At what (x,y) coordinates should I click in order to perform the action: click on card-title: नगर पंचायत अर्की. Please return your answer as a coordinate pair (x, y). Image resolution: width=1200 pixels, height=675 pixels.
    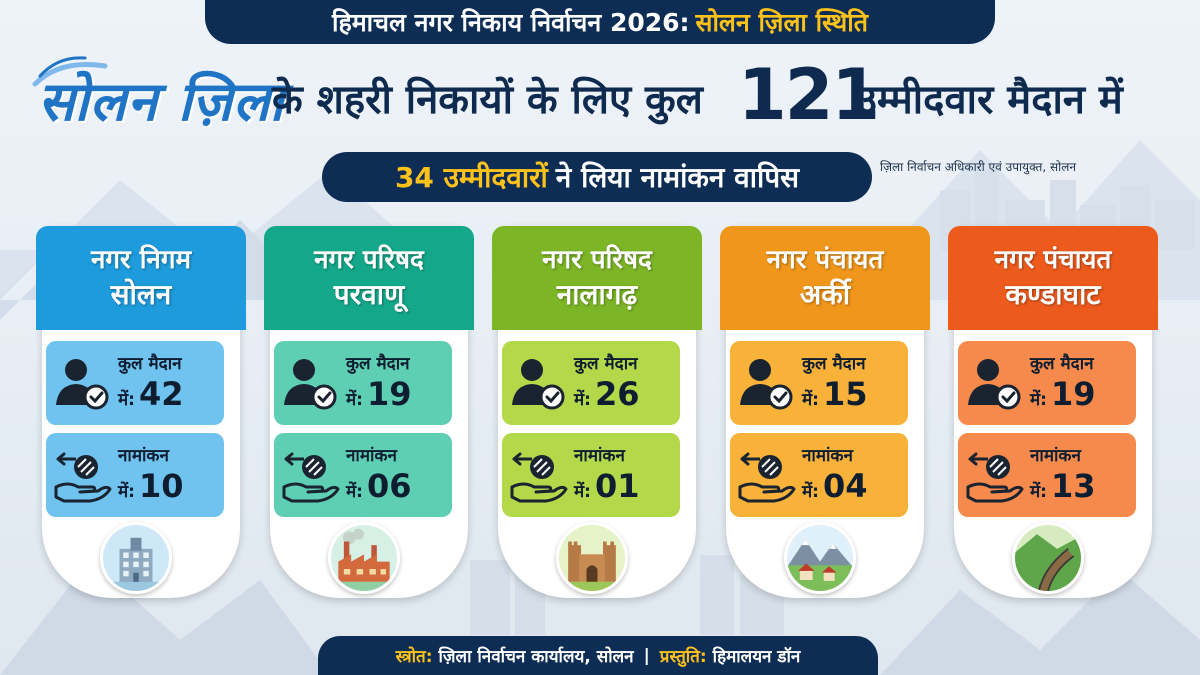
    Looking at the image, I should click on (825, 278).